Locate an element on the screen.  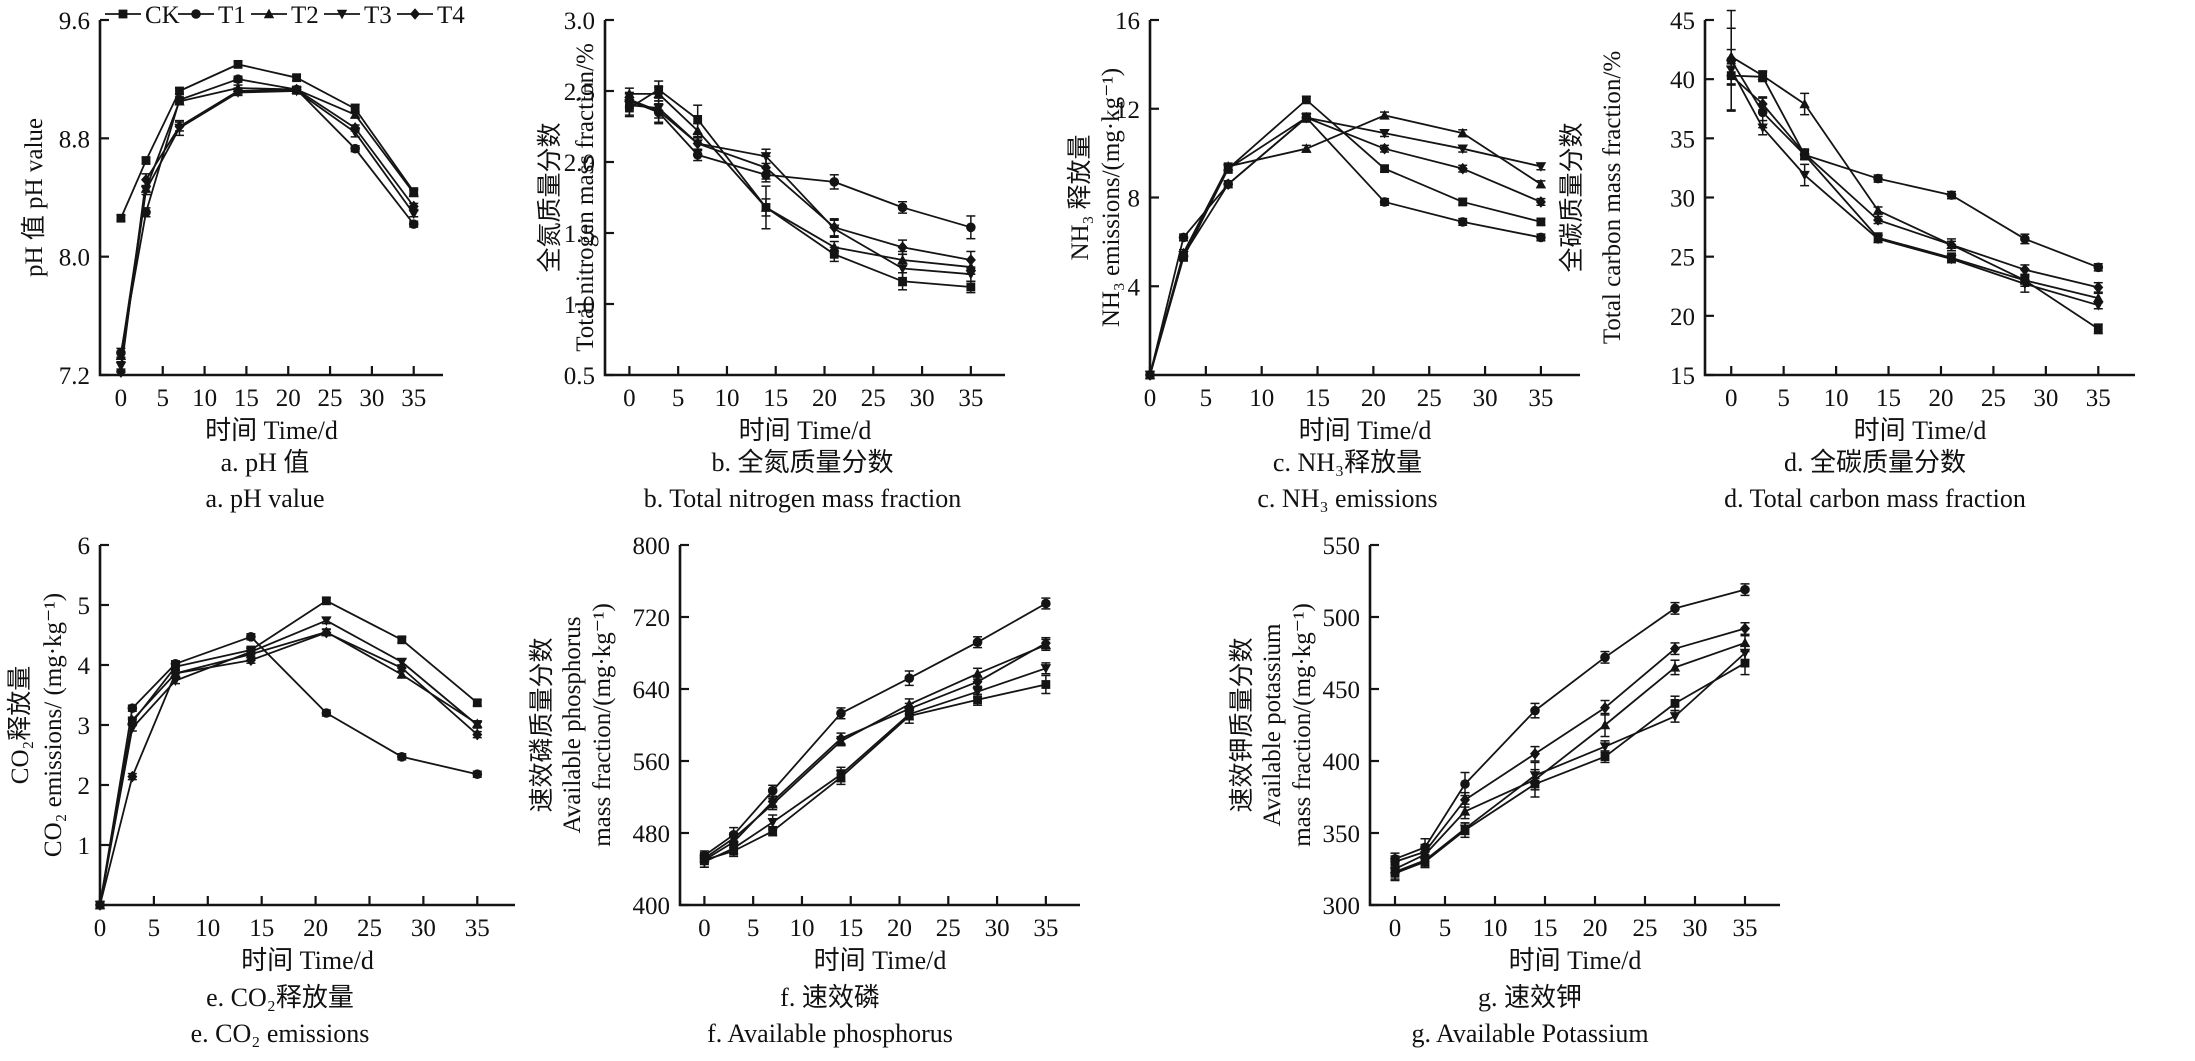
svg-text: 12 is located at coordinates (1127, 110).